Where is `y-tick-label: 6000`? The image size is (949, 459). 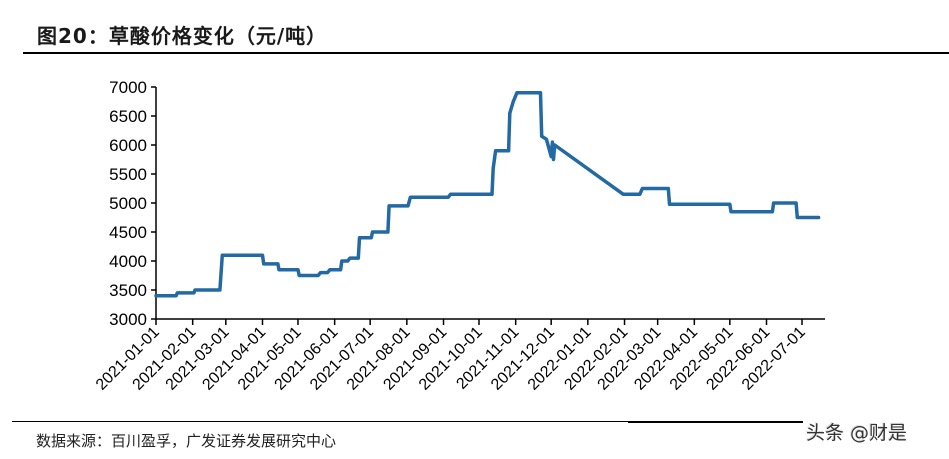
y-tick-label: 6000 is located at coordinates (128, 145).